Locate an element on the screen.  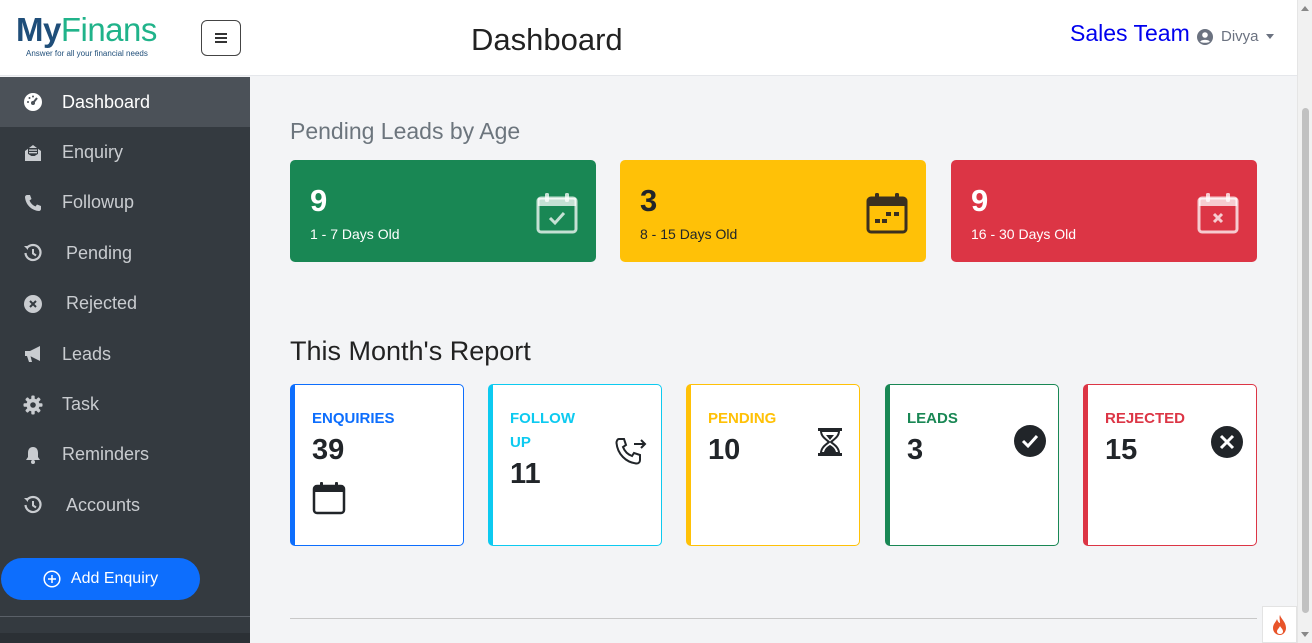
age-card-8-15-days: 3 8 - 15 Days Old is located at coordinates (773, 211).